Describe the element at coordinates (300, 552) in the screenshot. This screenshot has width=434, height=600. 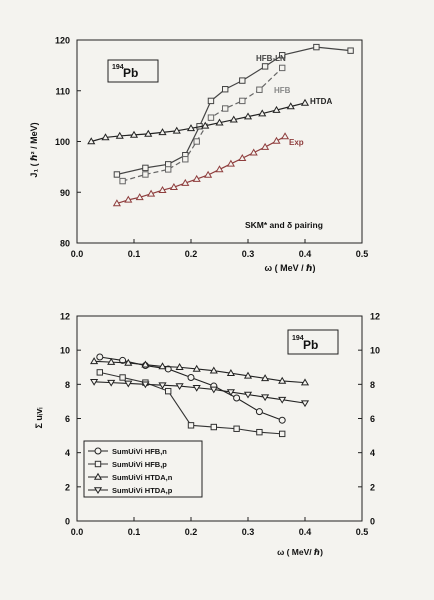
I see `x-axis-label: ω ( MeV/ ℏ)` at that location.